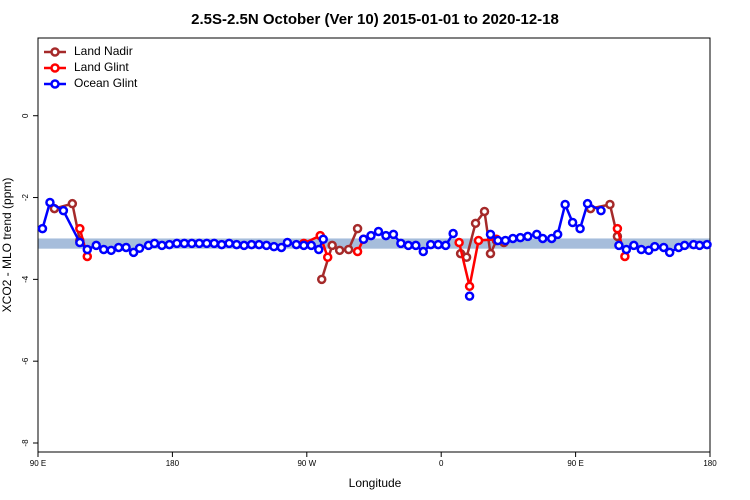  I want to click on y-tick-label: -6, so click(25, 361).